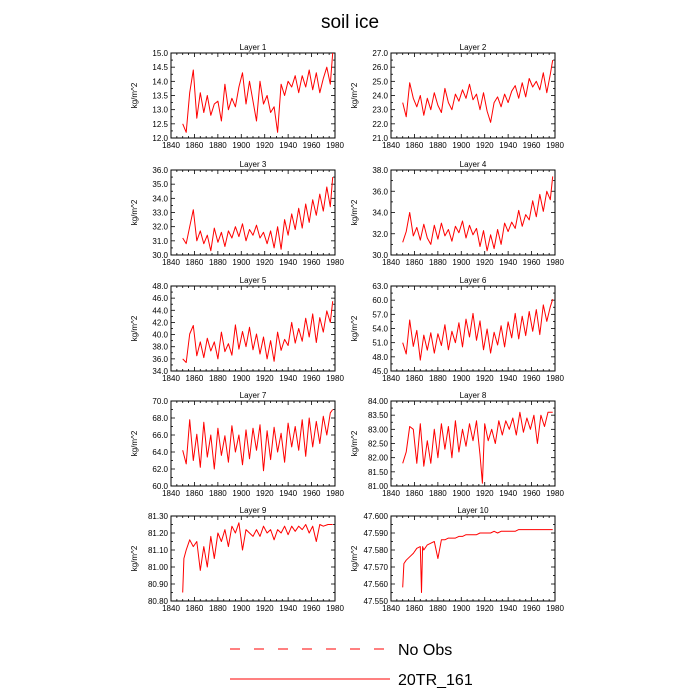 This screenshot has height=700, width=700. Describe the element at coordinates (376, 584) in the screenshot. I see `y-tick-label: 47.560` at that location.